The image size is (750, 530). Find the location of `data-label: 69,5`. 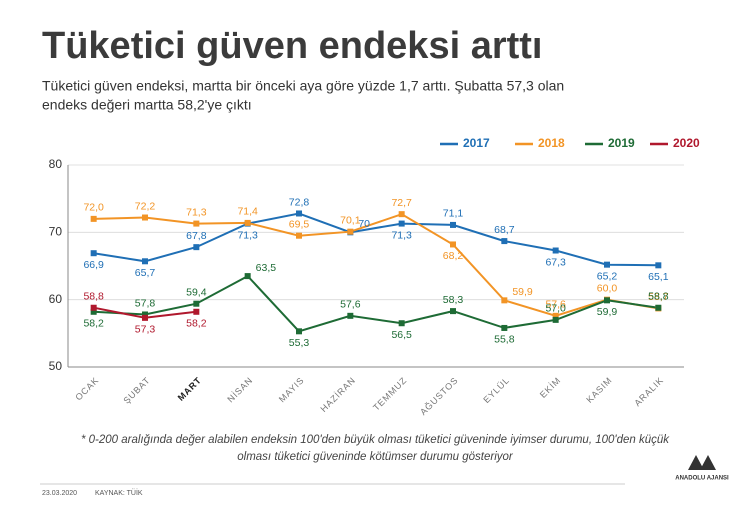

data-label: 69,5 is located at coordinates (299, 224).